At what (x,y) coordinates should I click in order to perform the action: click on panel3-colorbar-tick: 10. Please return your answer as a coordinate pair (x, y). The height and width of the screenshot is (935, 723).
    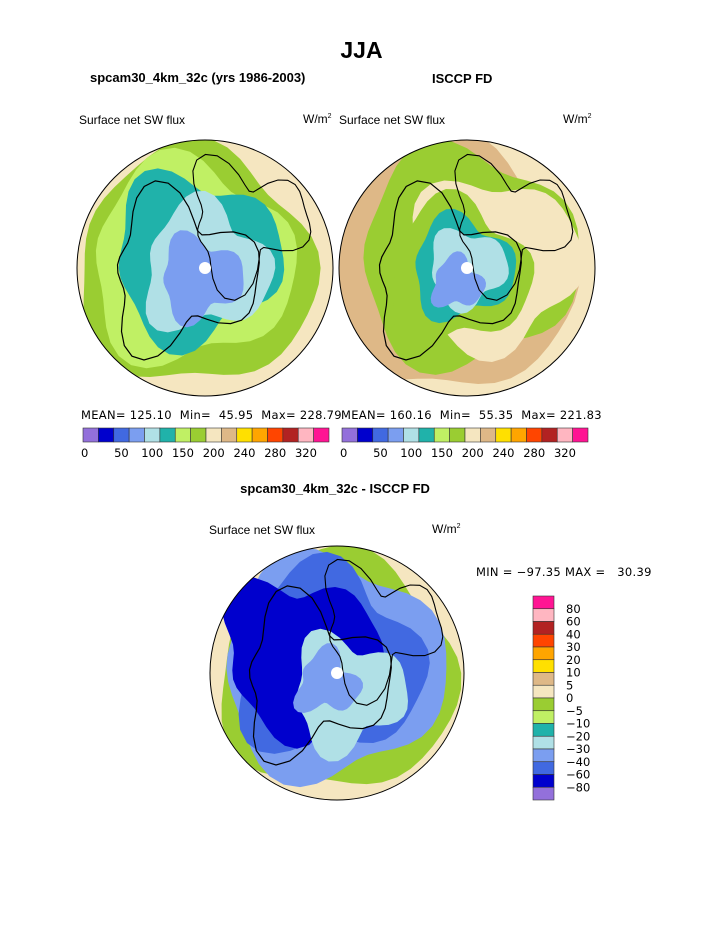
    Looking at the image, I should click on (573, 673).